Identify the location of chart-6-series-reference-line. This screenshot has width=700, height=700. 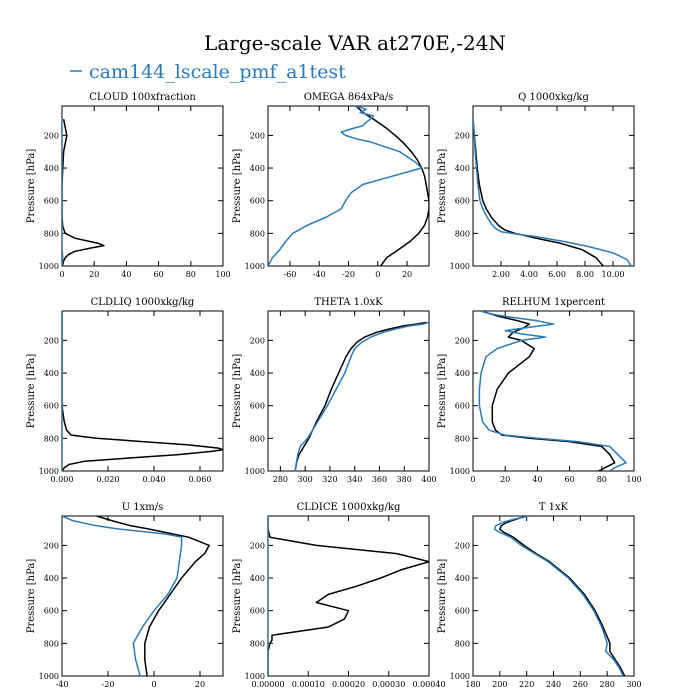
(548, 391).